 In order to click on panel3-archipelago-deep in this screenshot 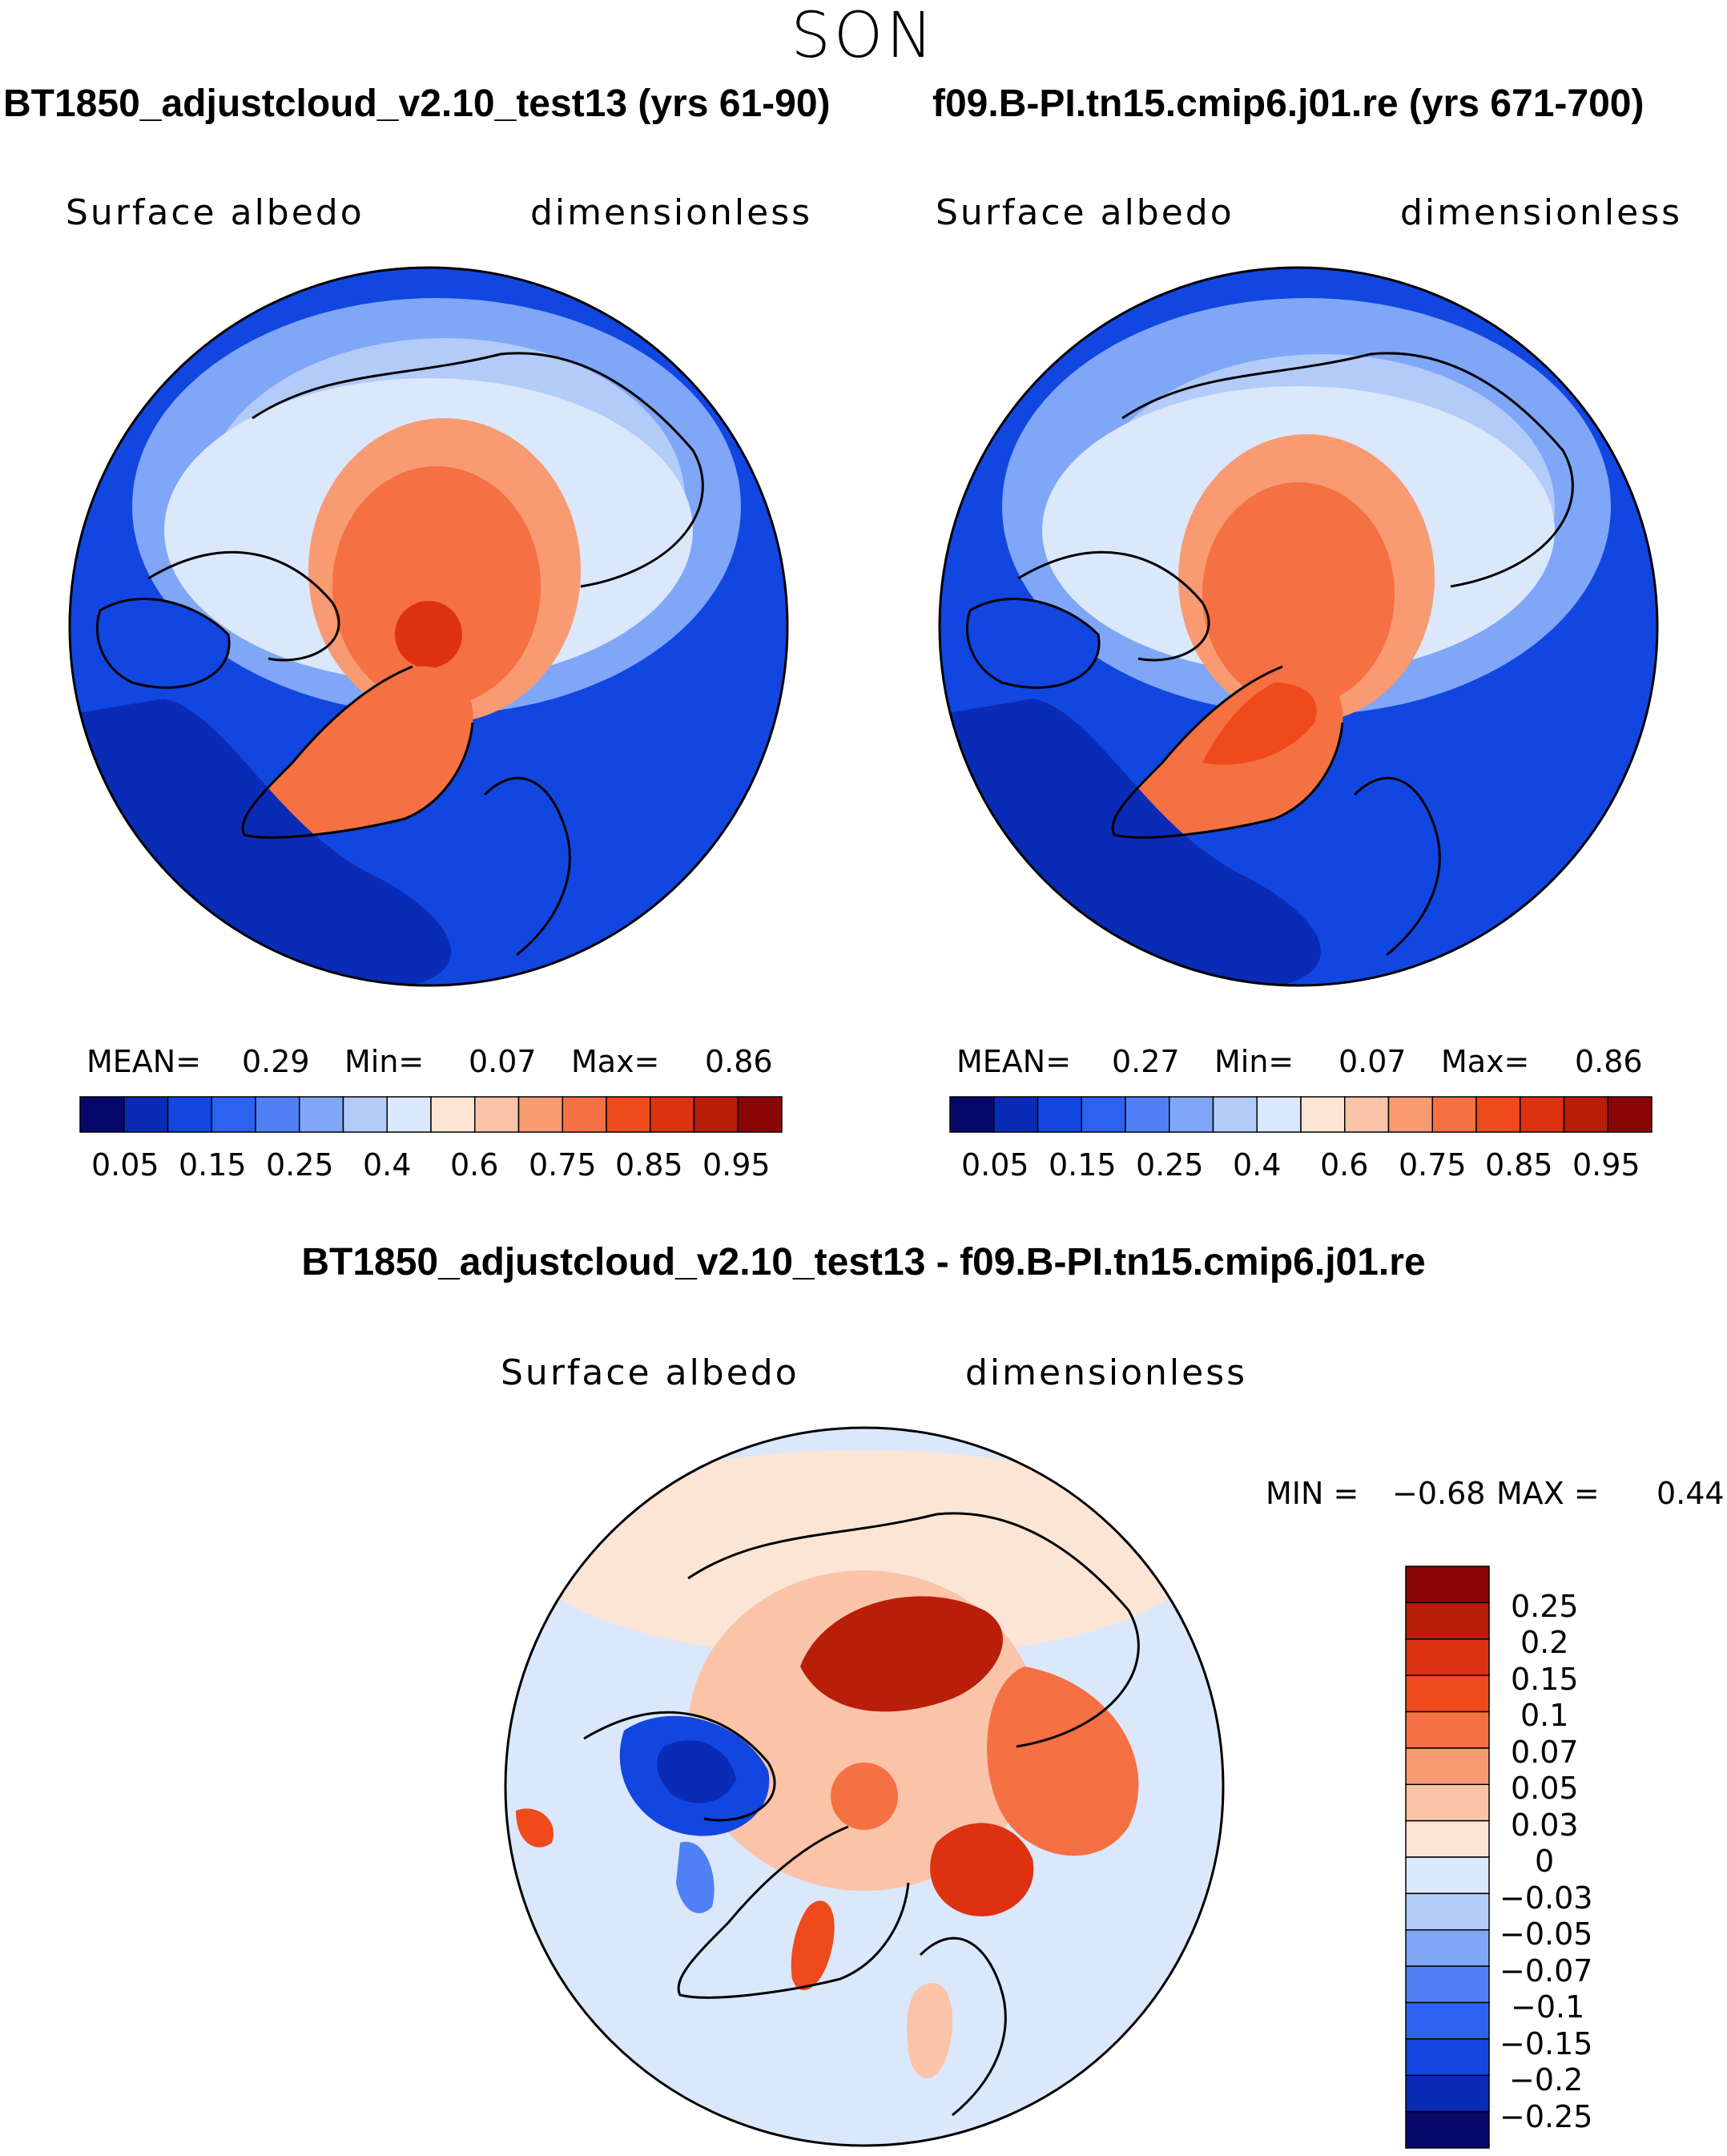, I will do `click(696, 1772)`.